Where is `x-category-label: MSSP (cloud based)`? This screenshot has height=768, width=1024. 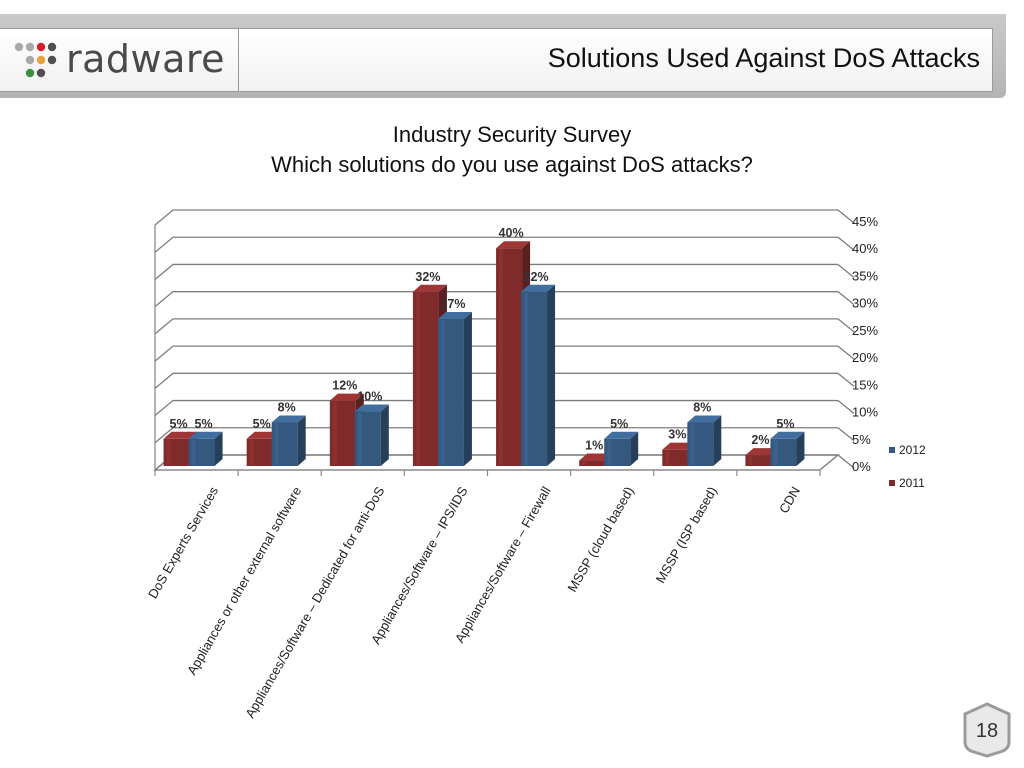
x-category-label: MSSP (cloud based) is located at coordinates (600, 539).